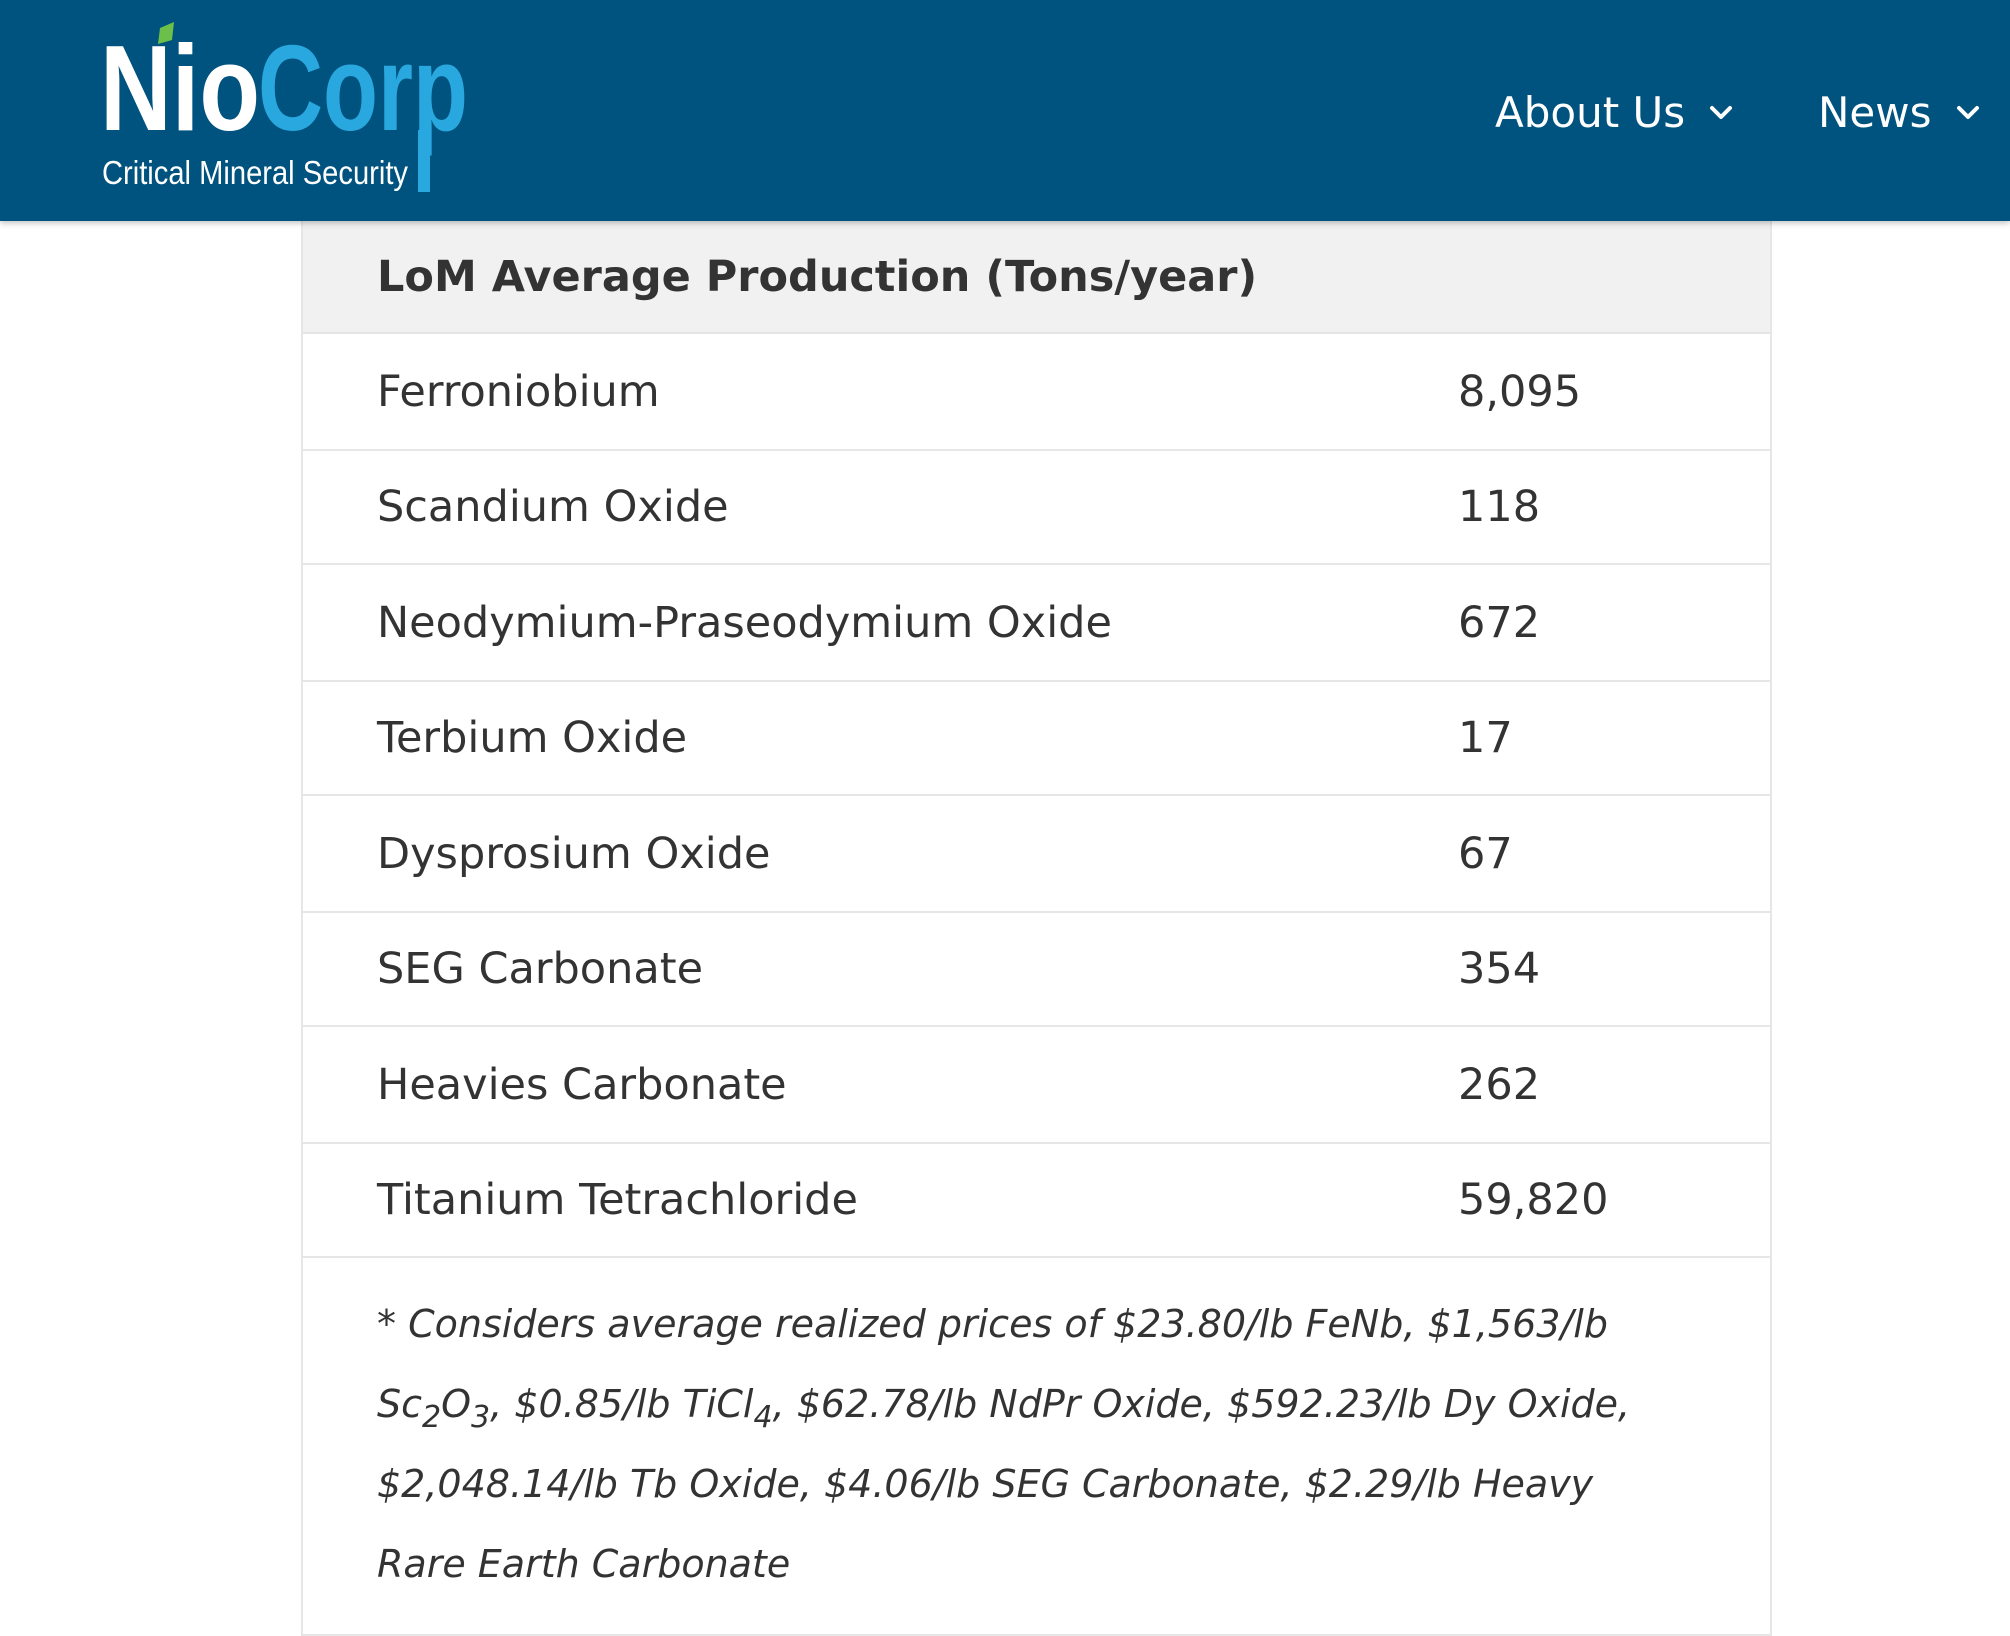 The image size is (2010, 1636). Describe the element at coordinates (1499, 969) in the screenshot. I see `row-value: 354` at that location.